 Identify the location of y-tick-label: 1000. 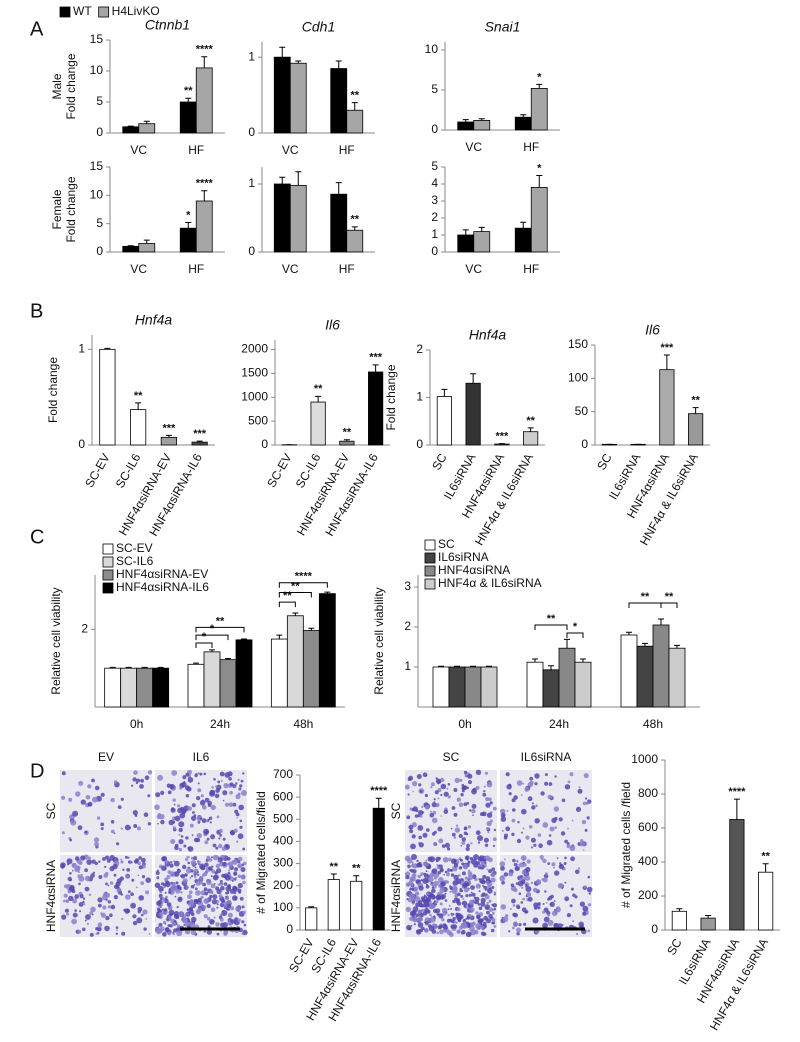
(644, 759).